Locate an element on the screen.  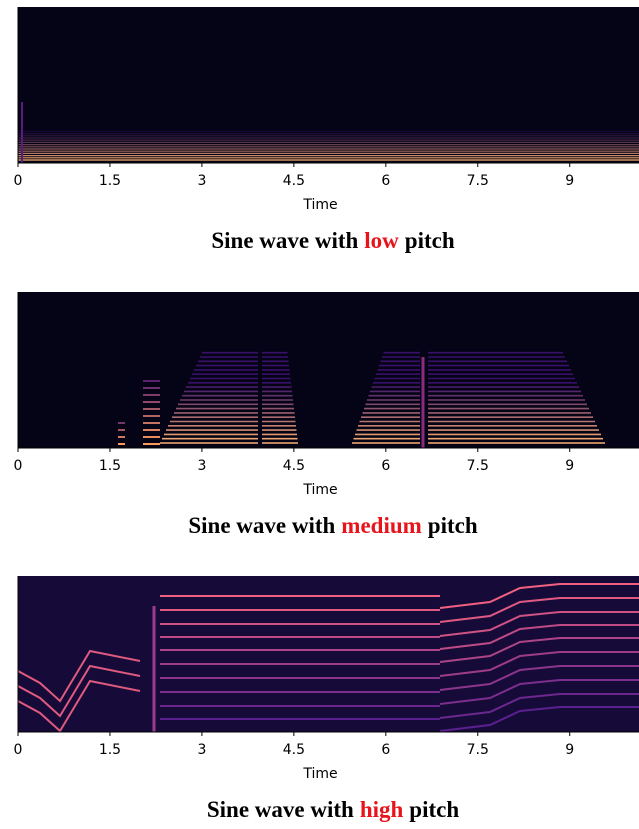
chart-title: Sine wave with medium pitch is located at coordinates (333, 525).